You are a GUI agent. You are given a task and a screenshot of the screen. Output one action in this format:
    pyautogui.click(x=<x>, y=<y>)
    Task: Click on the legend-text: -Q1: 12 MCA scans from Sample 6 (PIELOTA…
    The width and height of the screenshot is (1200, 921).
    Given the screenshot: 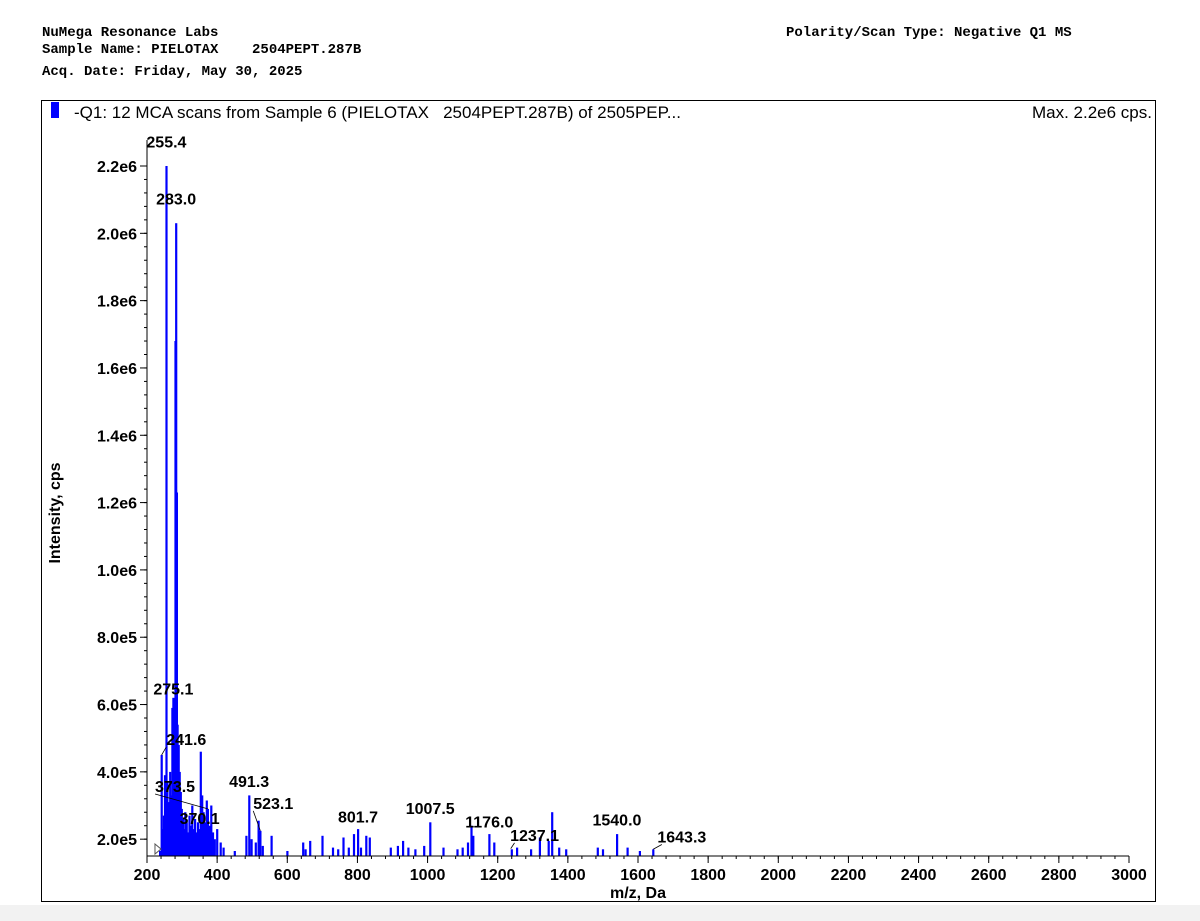 What is the action you would take?
    pyautogui.click(x=377, y=112)
    